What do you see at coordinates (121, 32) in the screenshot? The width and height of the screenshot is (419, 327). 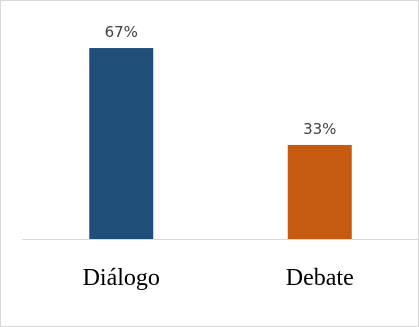 I see `value-label-0: 67%` at bounding box center [121, 32].